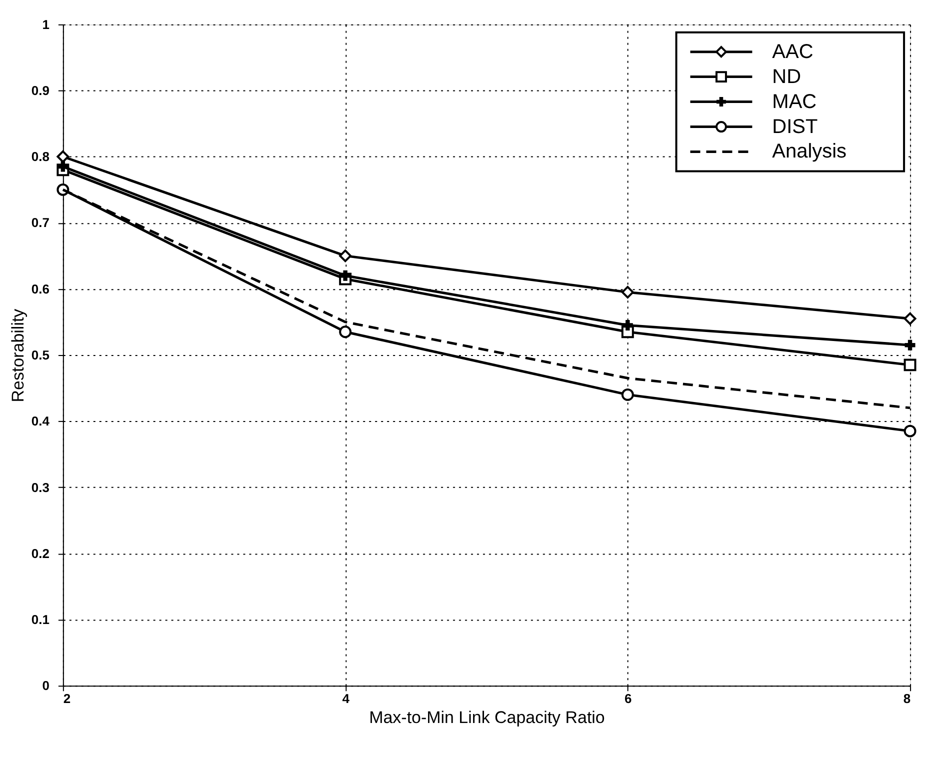  I want to click on y-tick-label: 0, so click(46, 686).